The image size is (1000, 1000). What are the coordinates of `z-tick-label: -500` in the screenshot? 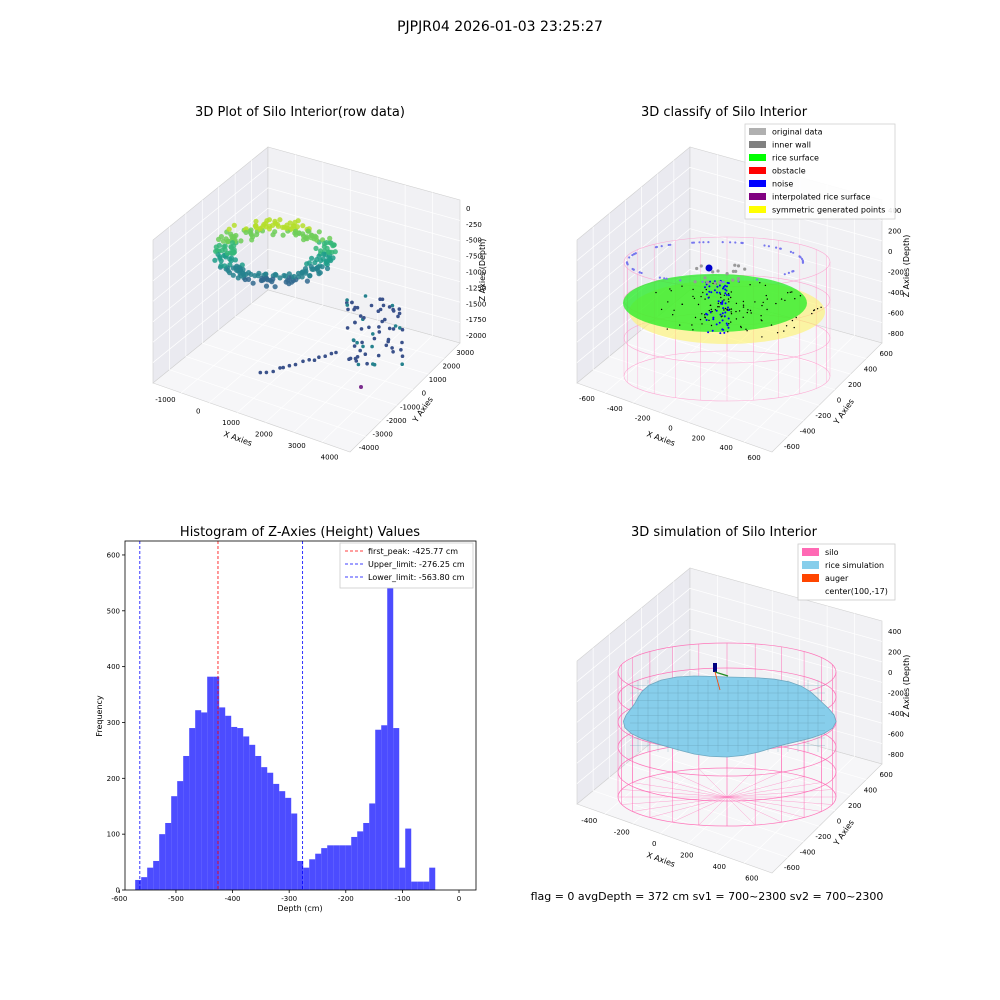 It's located at (474, 241).